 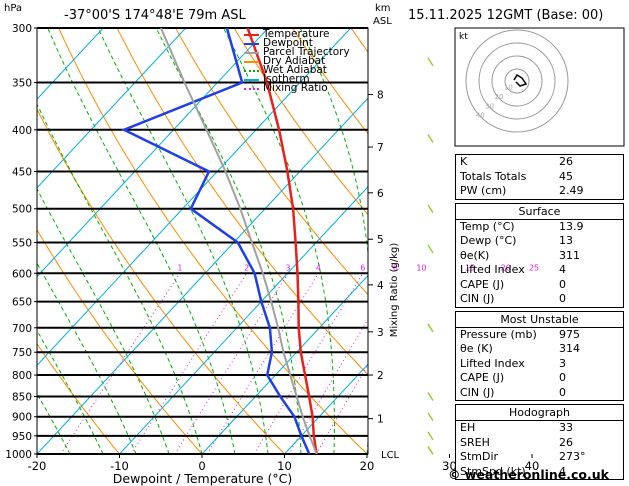 I want to click on index-value: 26, so click(x=566, y=161).